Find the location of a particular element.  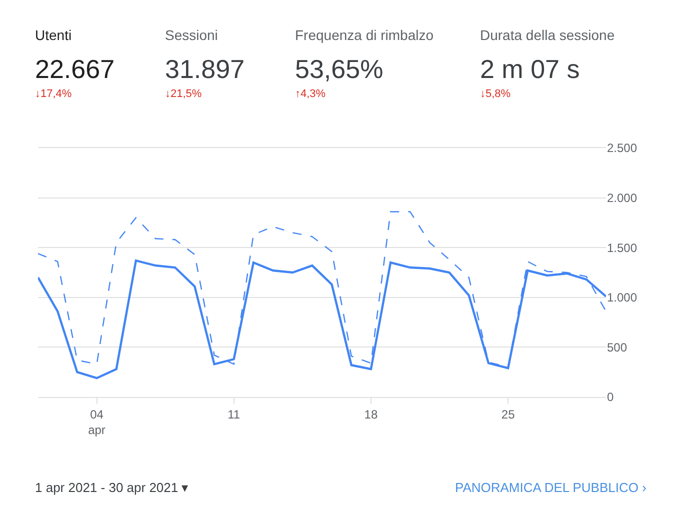

x-tick-label: 04 apr is located at coordinates (97, 422).